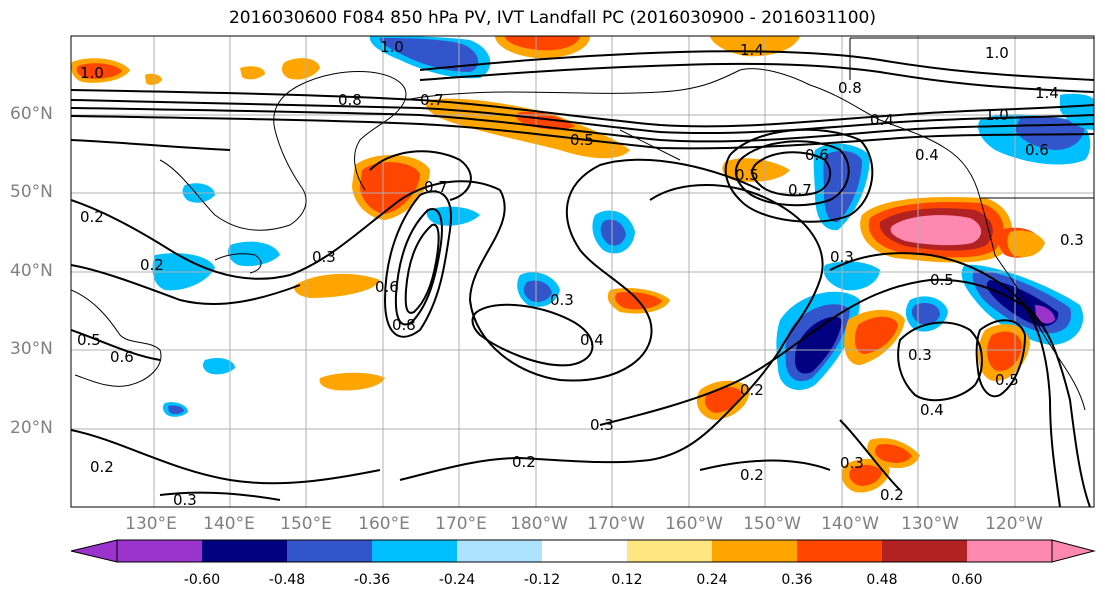 This screenshot has width=1105, height=601. Describe the element at coordinates (694, 524) in the screenshot. I see `lon-label: 160°W` at that location.